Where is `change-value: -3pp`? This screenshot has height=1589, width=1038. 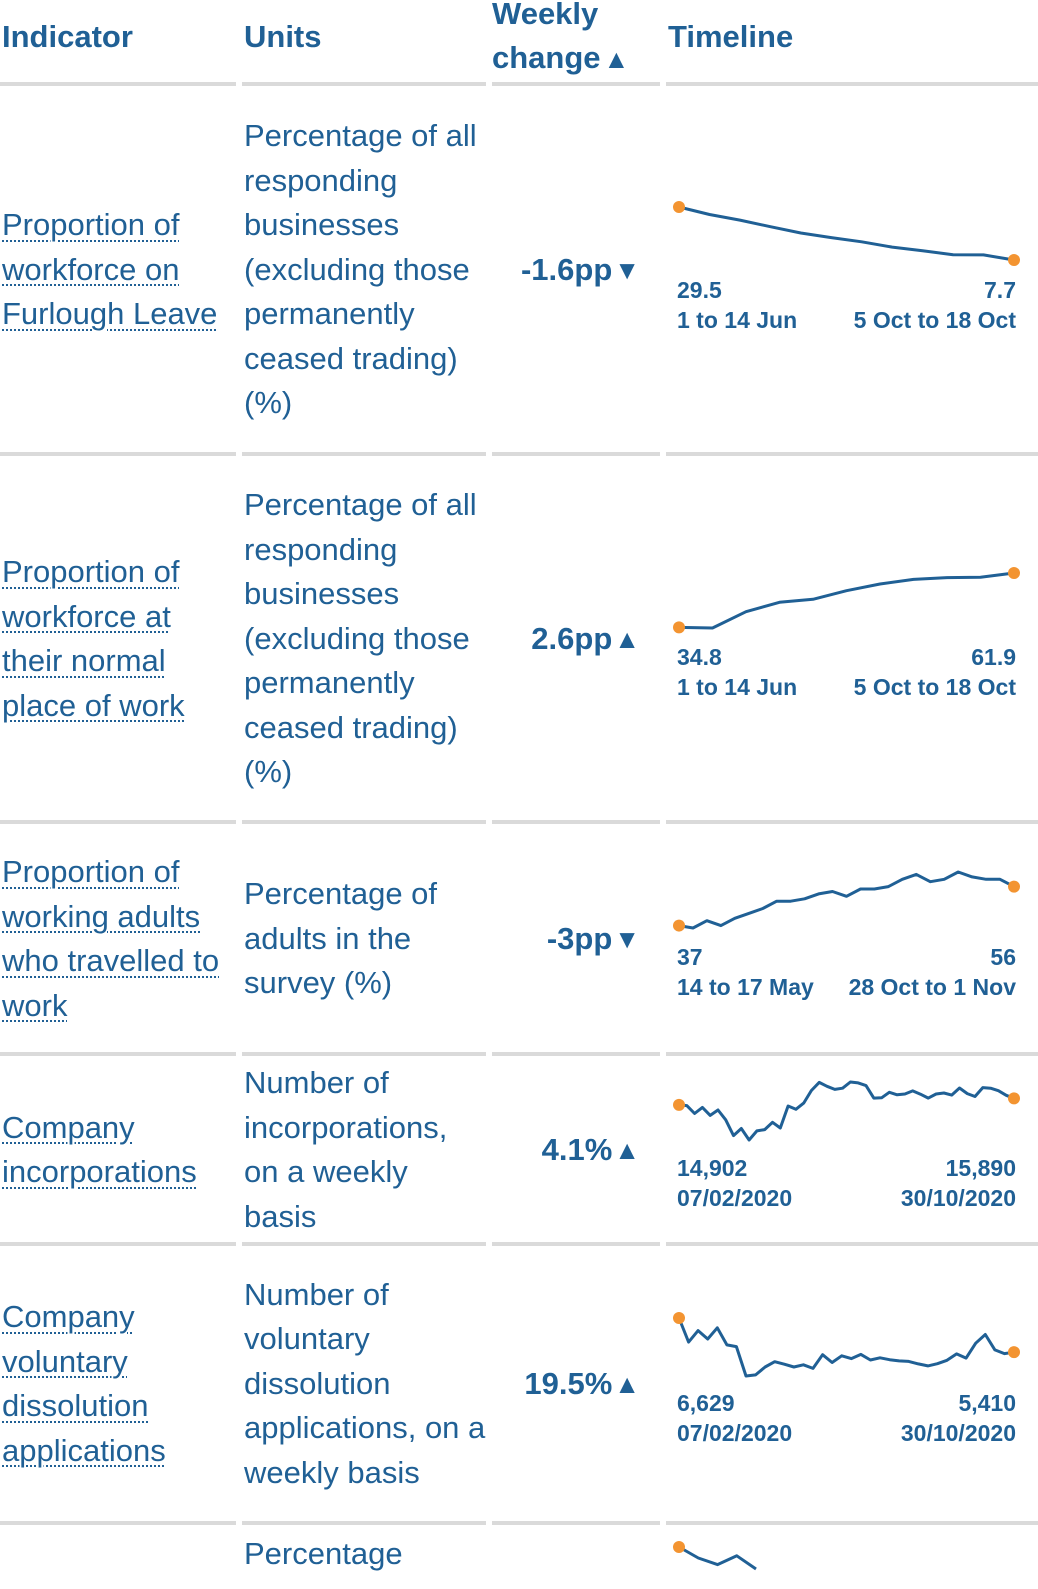
change-value: -3pp is located at coordinates (579, 938).